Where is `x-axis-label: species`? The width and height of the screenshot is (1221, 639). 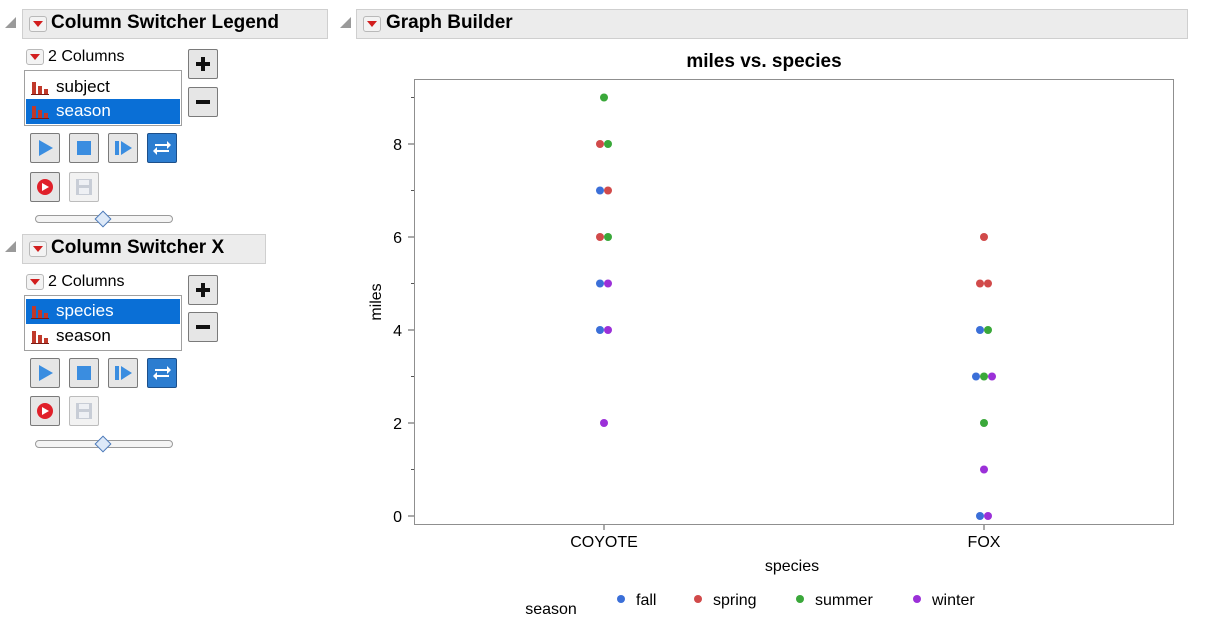 x-axis-label: species is located at coordinates (792, 566).